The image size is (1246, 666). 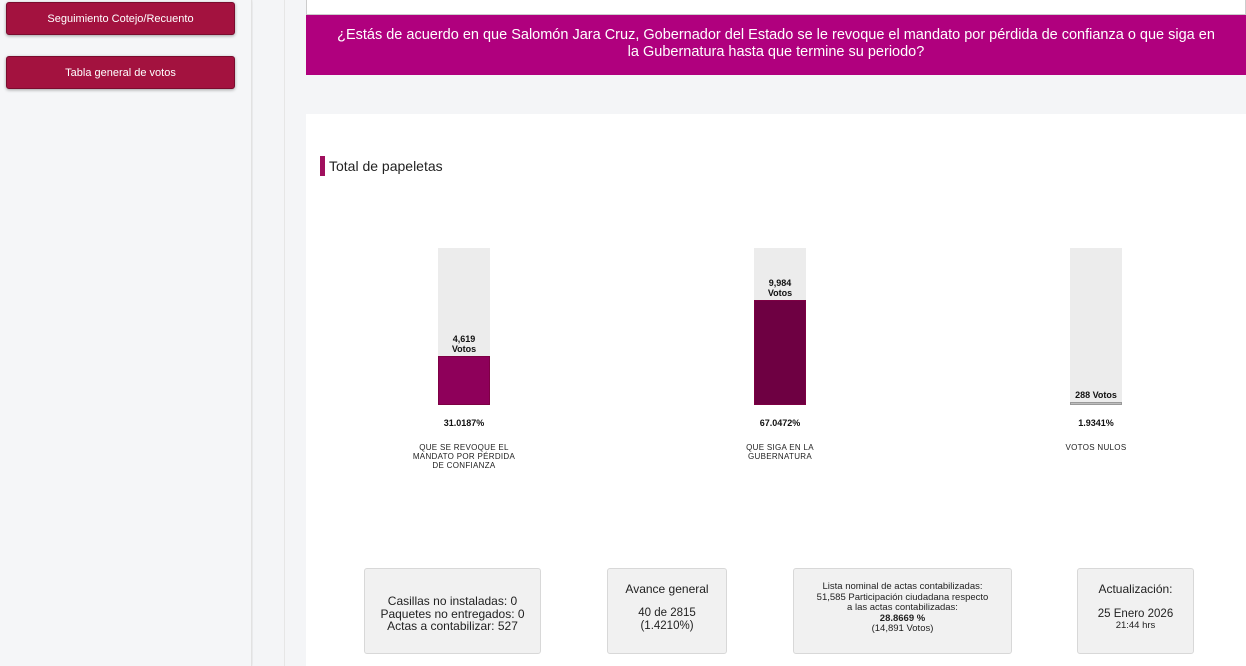 I want to click on category-label: QUE SIGA EN LA GUBERNATURA, so click(x=780, y=452).